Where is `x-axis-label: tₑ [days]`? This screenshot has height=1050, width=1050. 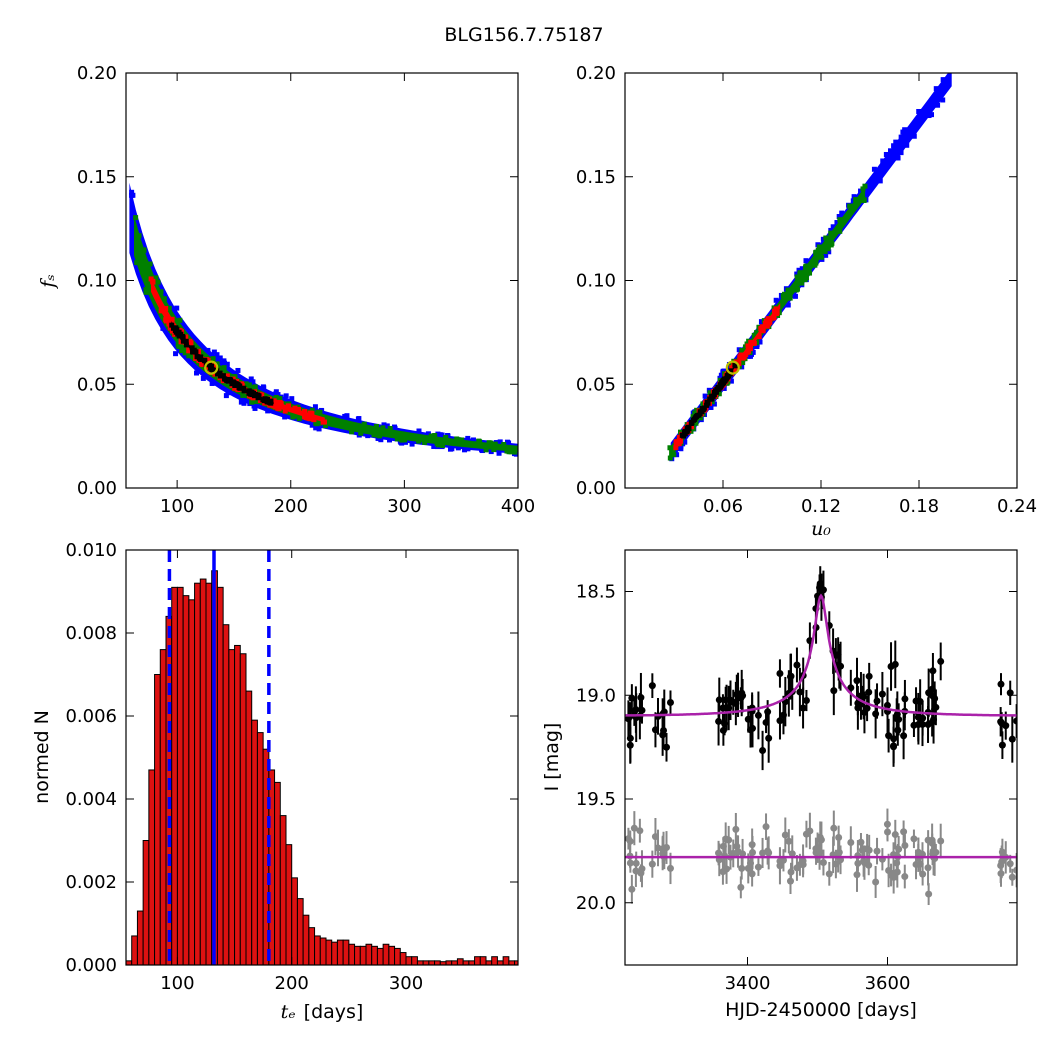 x-axis-label: tₑ [days] is located at coordinates (322, 1012).